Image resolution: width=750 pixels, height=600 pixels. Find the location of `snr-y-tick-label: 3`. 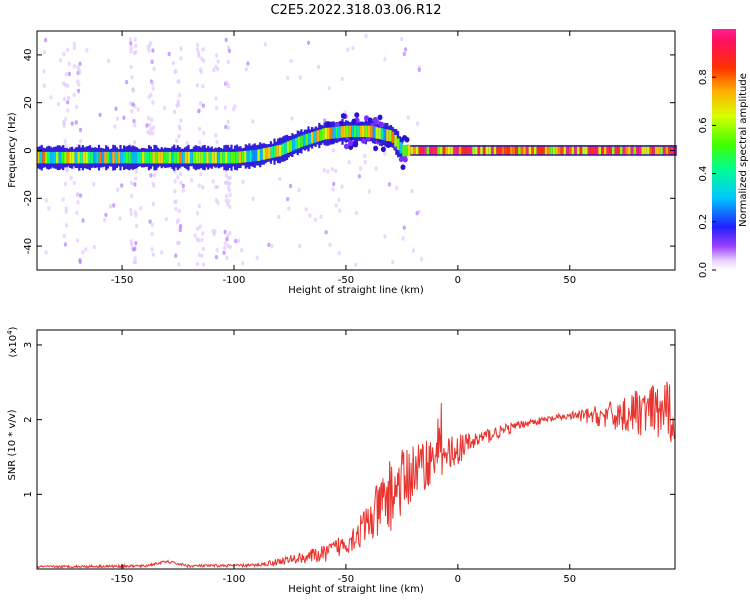

snr-y-tick-label: 3 is located at coordinates (28, 345).